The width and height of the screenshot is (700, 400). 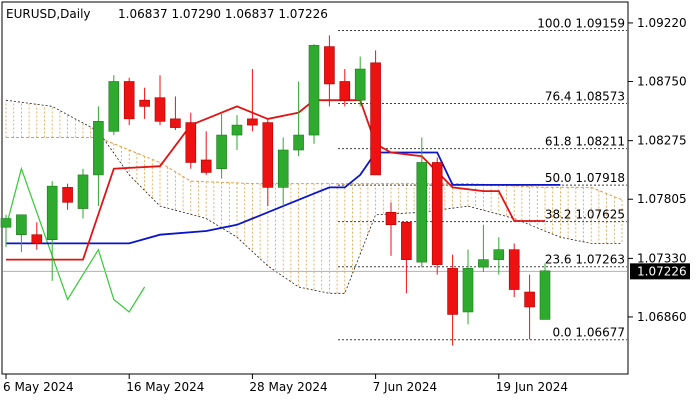 I want to click on current-price-label: 1.07226, so click(x=662, y=271).